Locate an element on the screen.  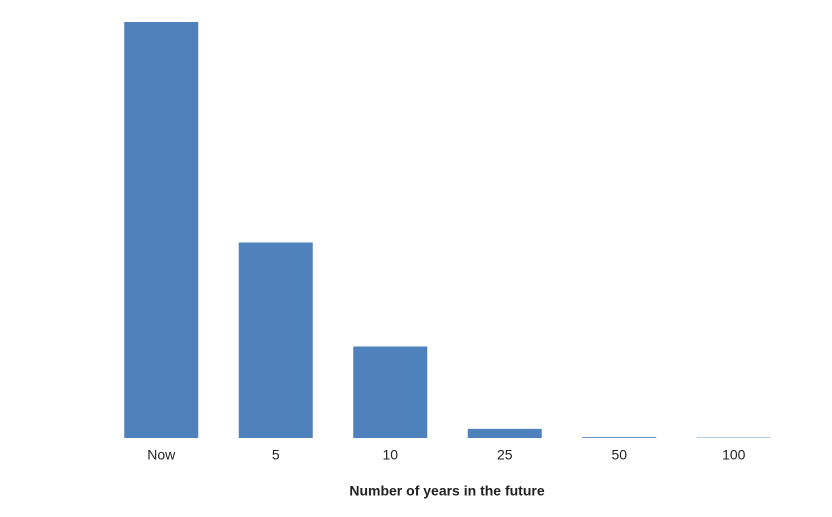
x-tick-label: 10 is located at coordinates (390, 455).